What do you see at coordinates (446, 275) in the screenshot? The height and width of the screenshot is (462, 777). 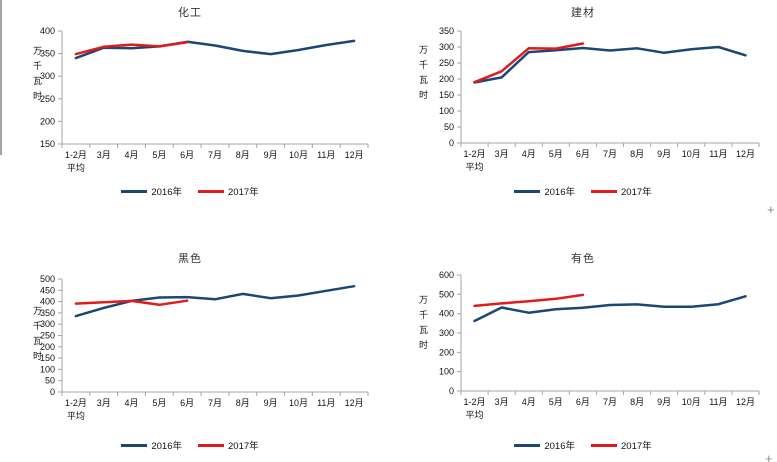 I see `y-tick-label: 600` at bounding box center [446, 275].